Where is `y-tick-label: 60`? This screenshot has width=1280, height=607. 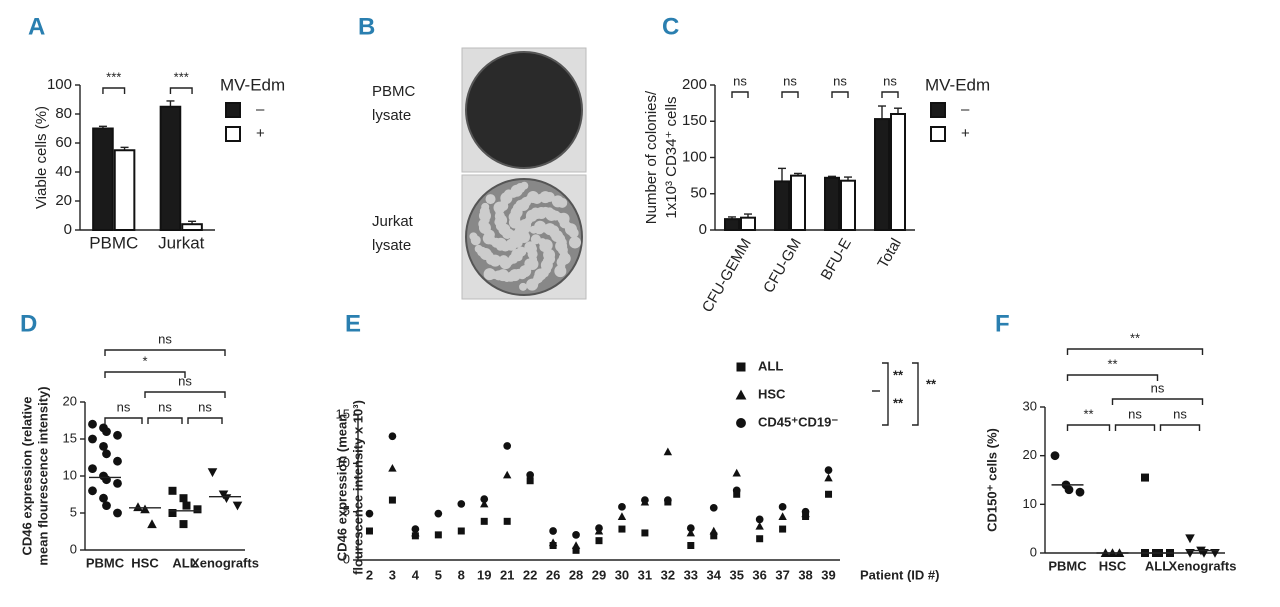 y-tick-label: 60 is located at coordinates (63, 142).